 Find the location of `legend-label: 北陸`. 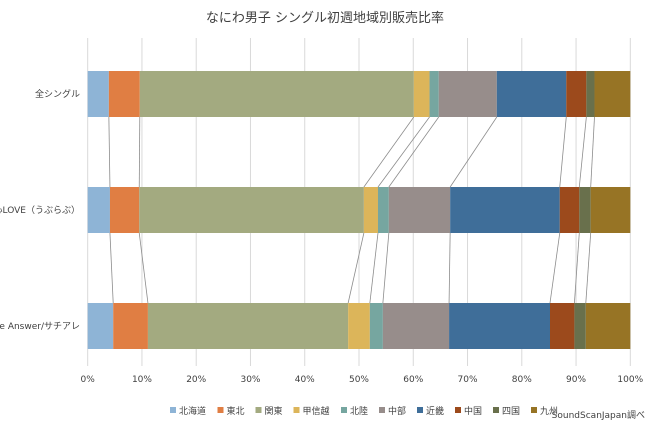

legend-label: 北陸 is located at coordinates (359, 411).